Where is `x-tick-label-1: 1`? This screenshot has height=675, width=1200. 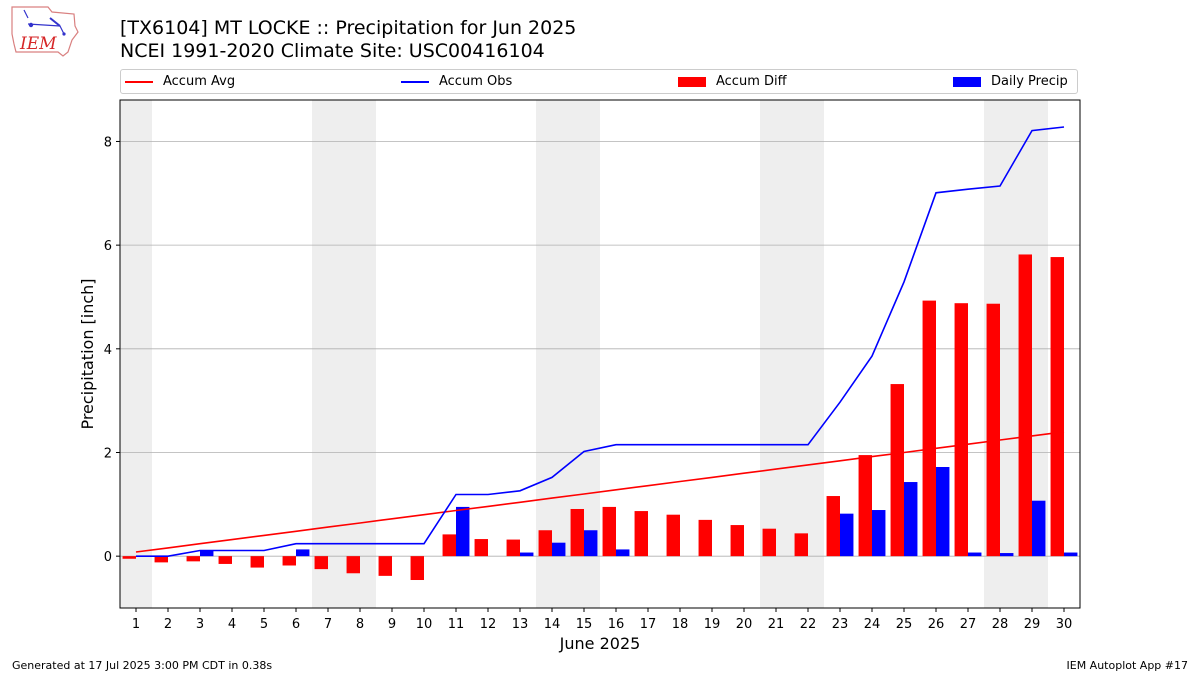
x-tick-label-1: 1 is located at coordinates (136, 624).